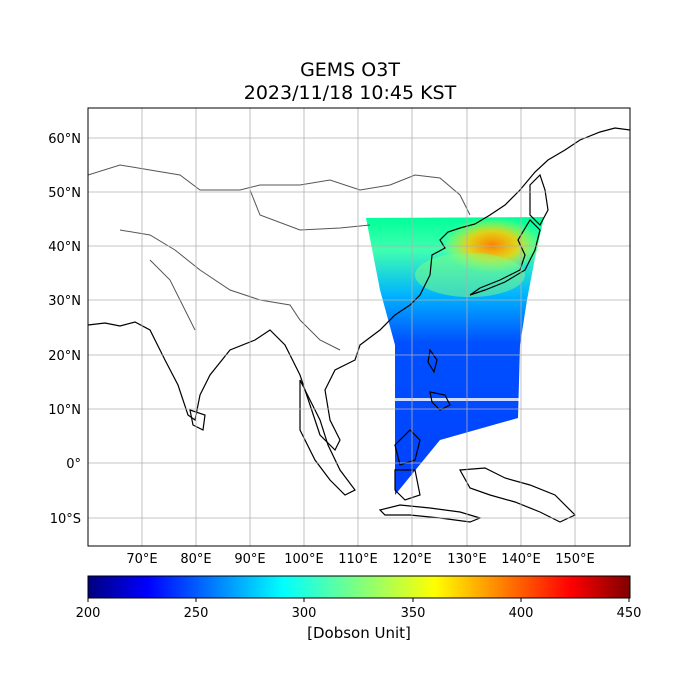 This screenshot has width=700, height=700. What do you see at coordinates (413, 613) in the screenshot?
I see `colorbar-tick-label: 350` at bounding box center [413, 613].